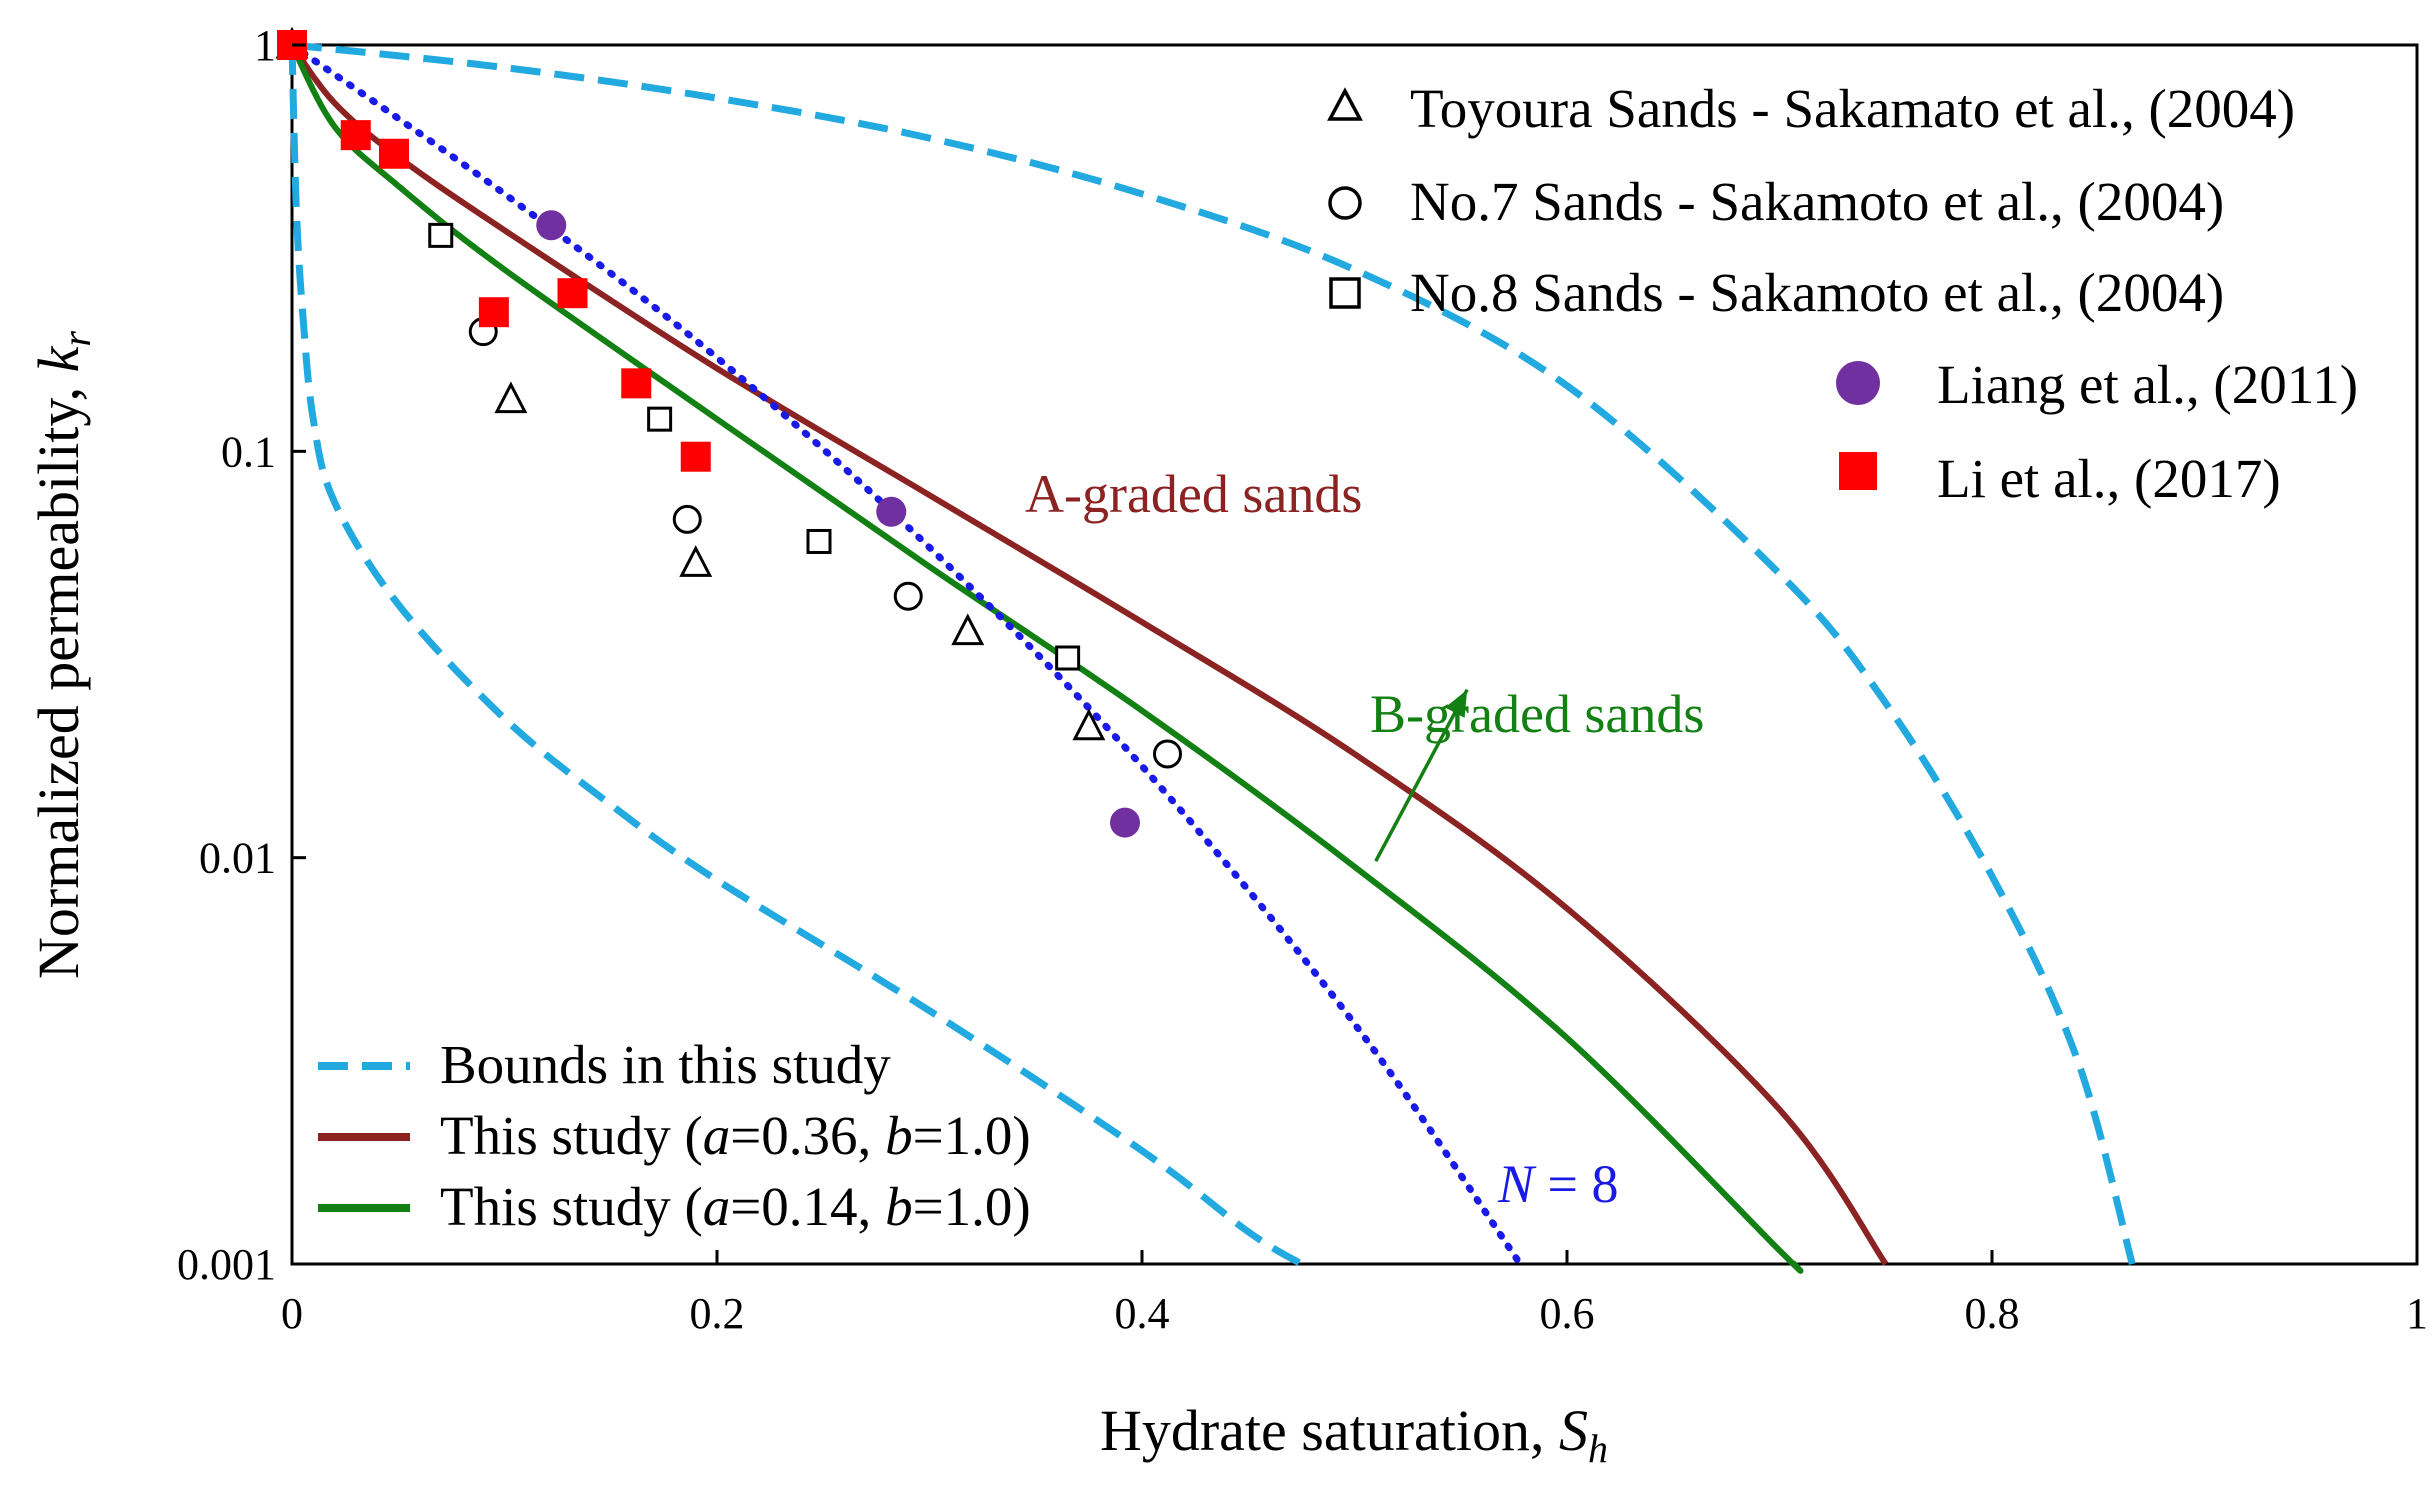  I want to click on legend-item-no7: No.7 Sands - Sakamoto et al., (2004), so click(1776, 201).